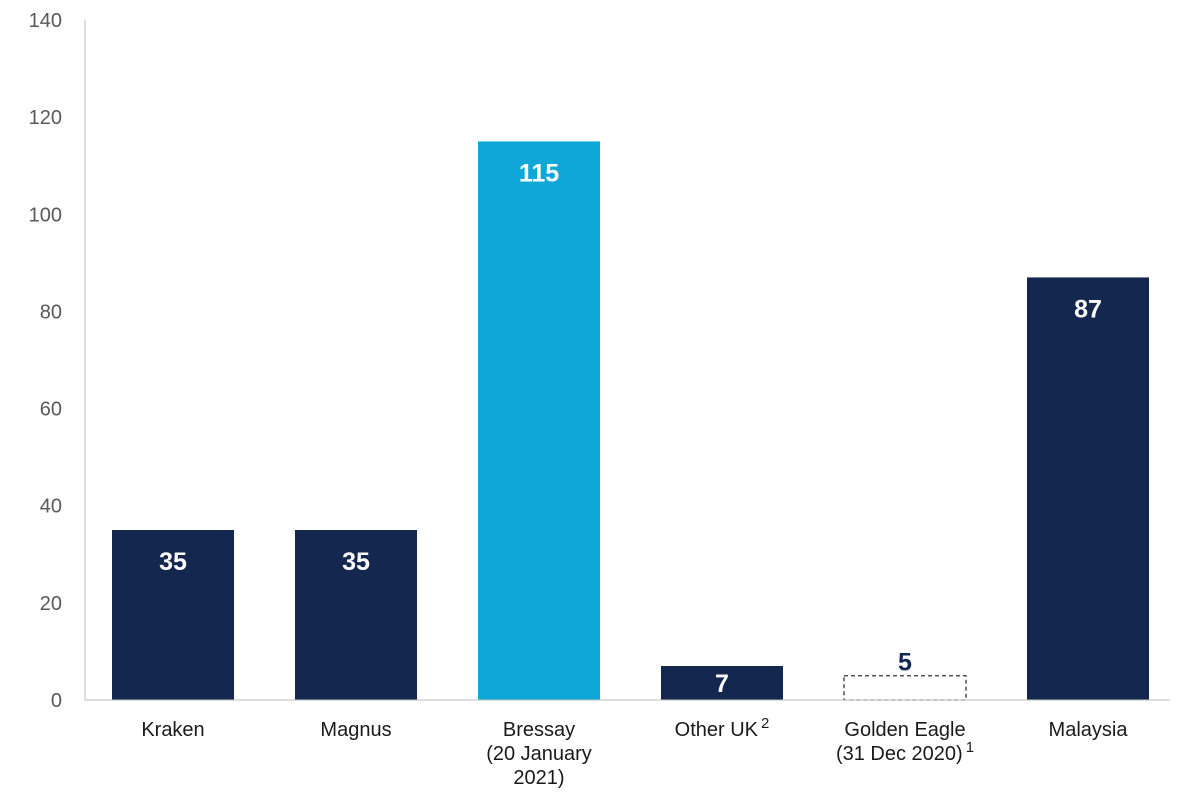 The width and height of the screenshot is (1189, 799). I want to click on y-tick-label: 20, so click(51, 604).